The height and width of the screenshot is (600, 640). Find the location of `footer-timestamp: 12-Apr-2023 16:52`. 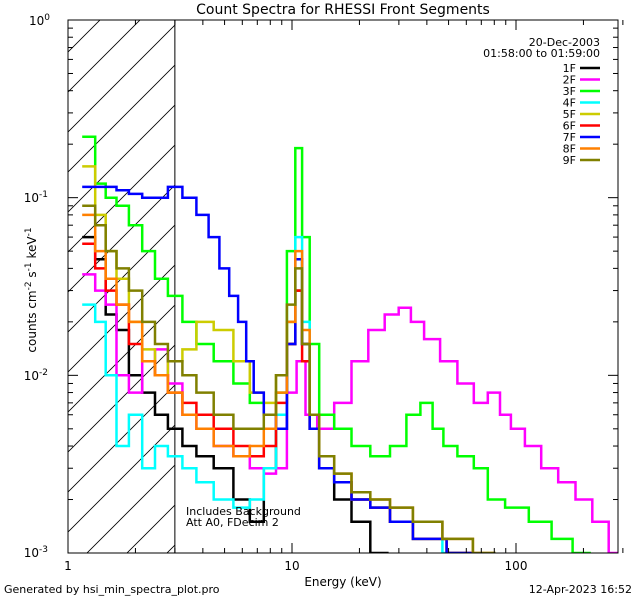

footer-timestamp: 12-Apr-2023 16:52 is located at coordinates (580, 589).